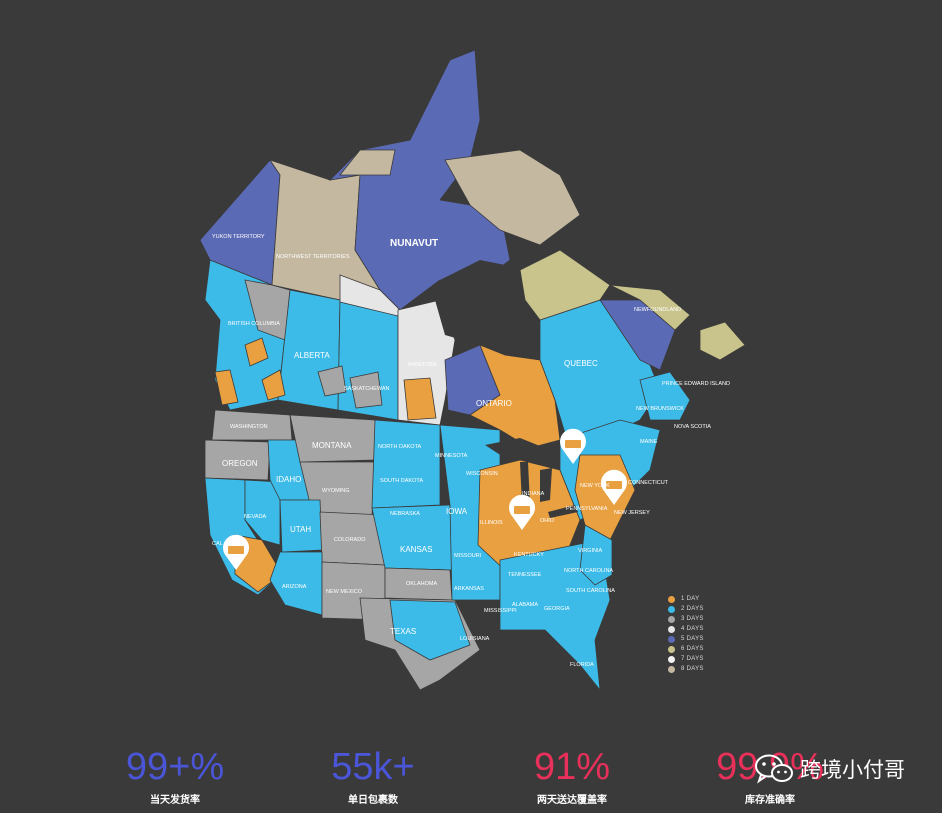  I want to click on label-north-dakota: NORTH DAKOTA, so click(400, 447).